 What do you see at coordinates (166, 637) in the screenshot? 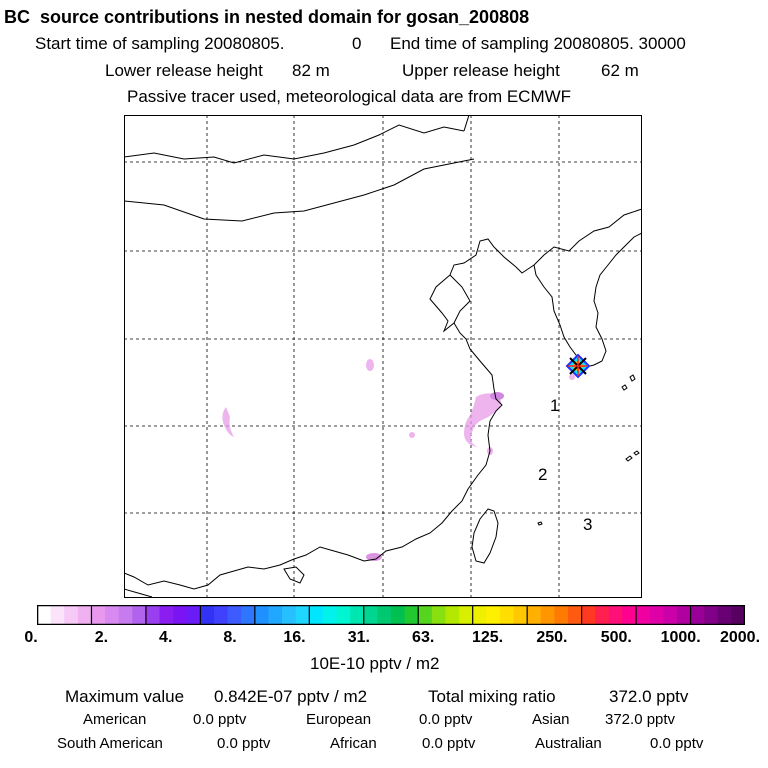
I see `colorbar-tick-label: 4.` at bounding box center [166, 637].